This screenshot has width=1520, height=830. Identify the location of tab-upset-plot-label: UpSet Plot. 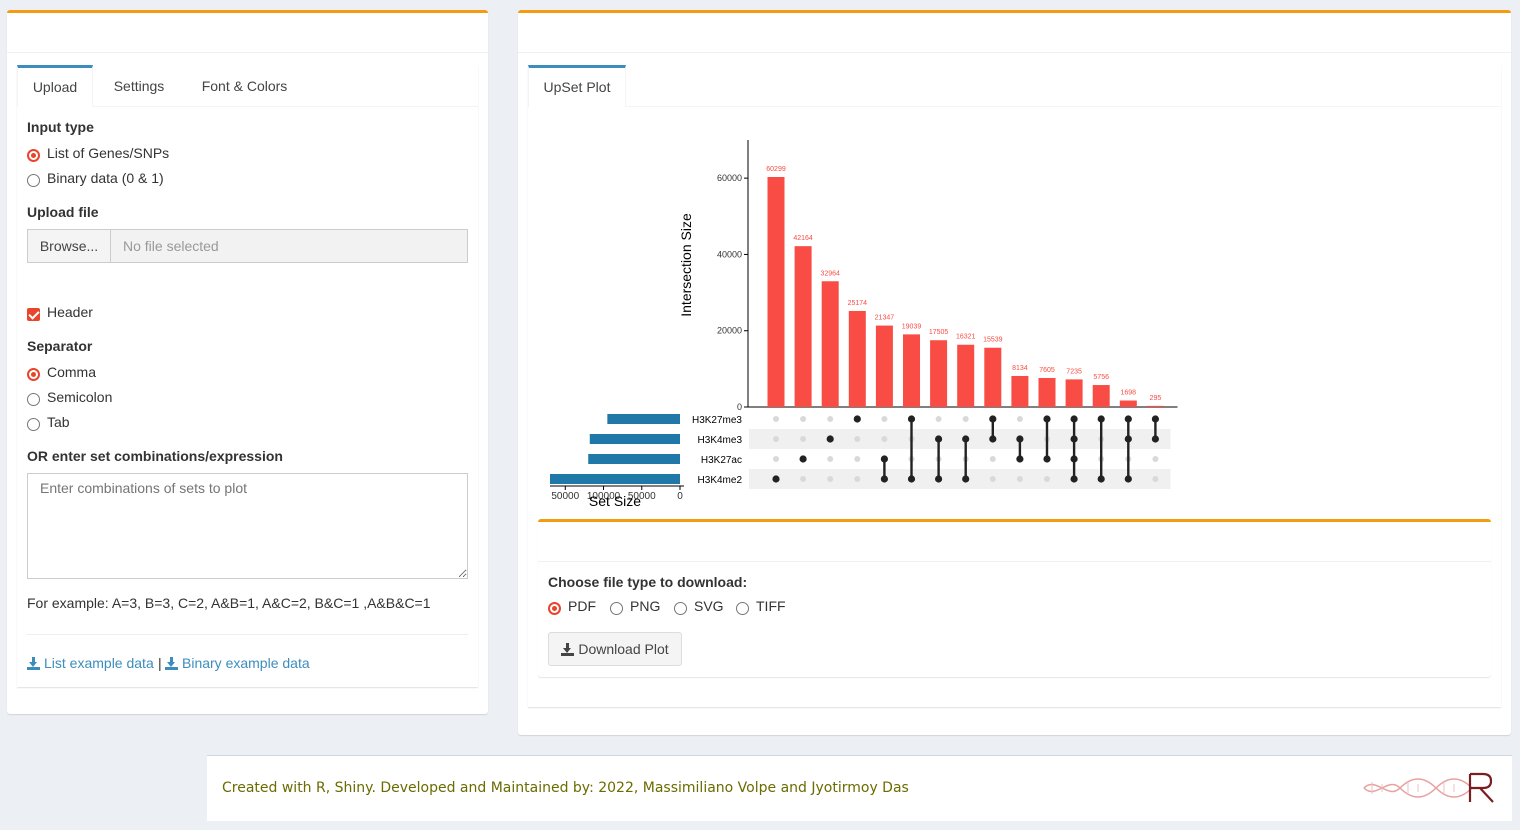
(577, 87).